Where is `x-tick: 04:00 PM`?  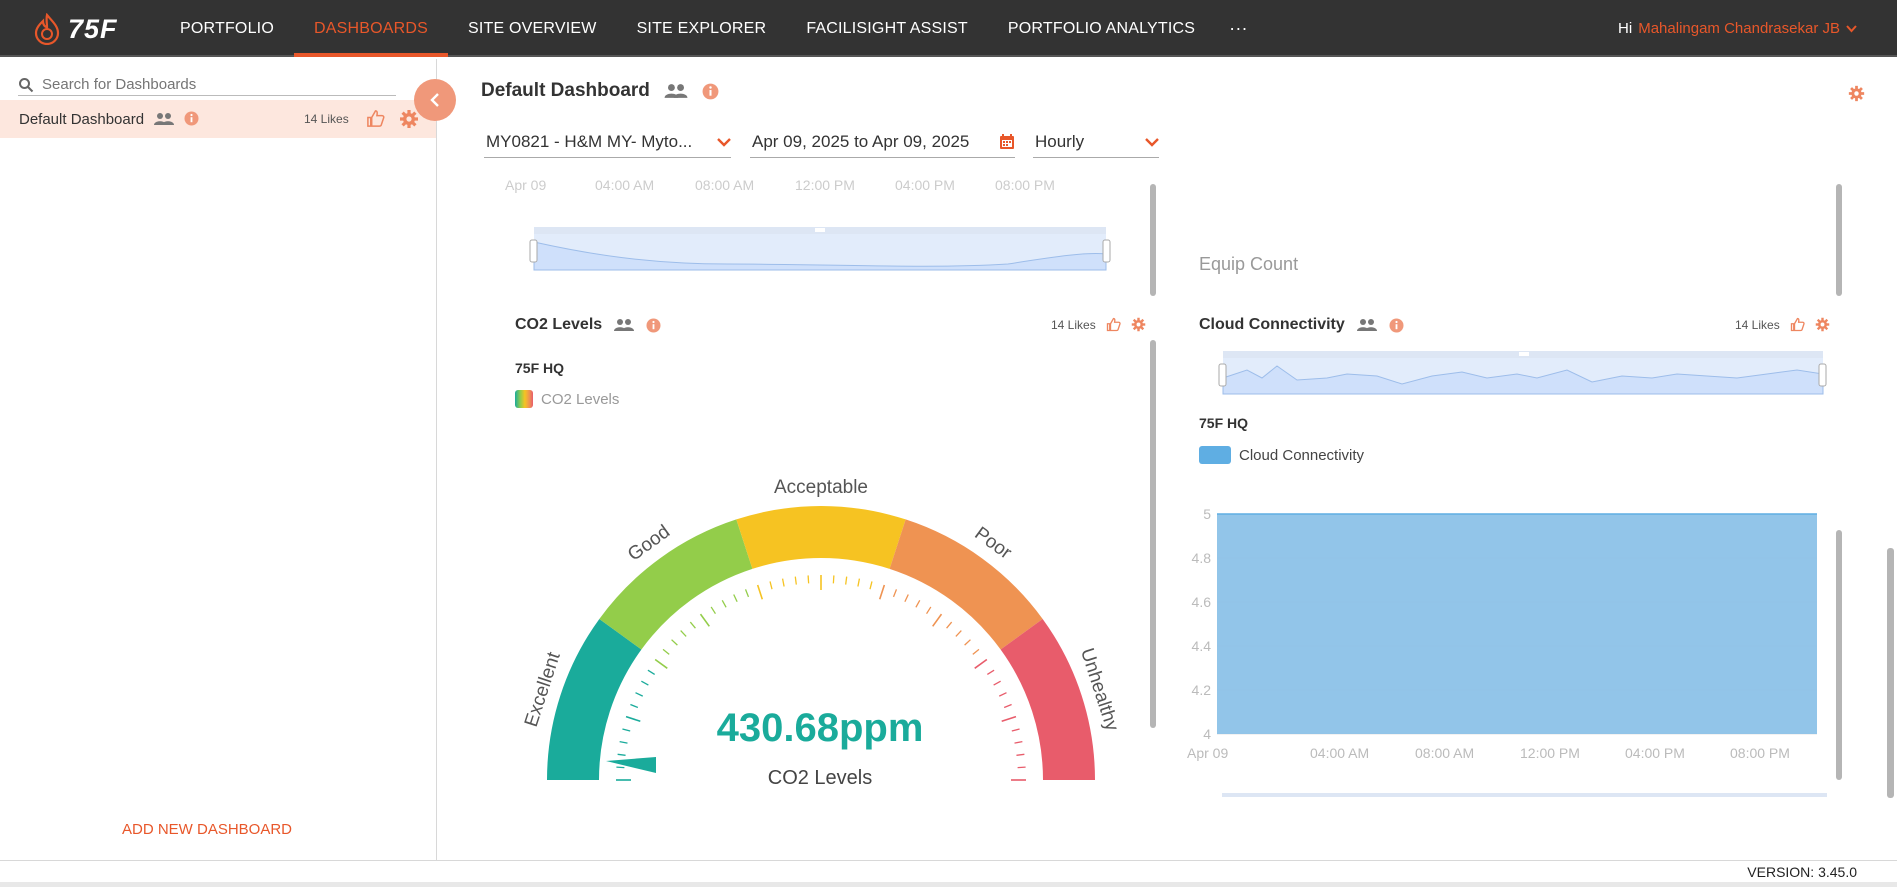 x-tick: 04:00 PM is located at coordinates (925, 185).